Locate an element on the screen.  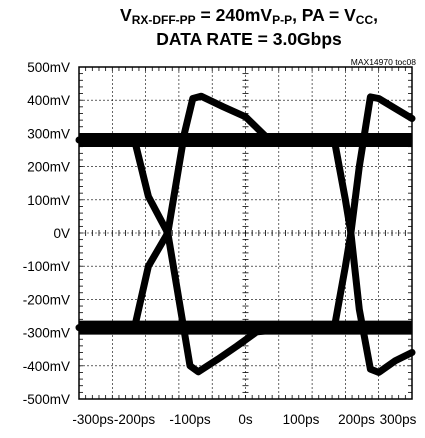
x-tick-label: 200ps is located at coordinates (356, 419).